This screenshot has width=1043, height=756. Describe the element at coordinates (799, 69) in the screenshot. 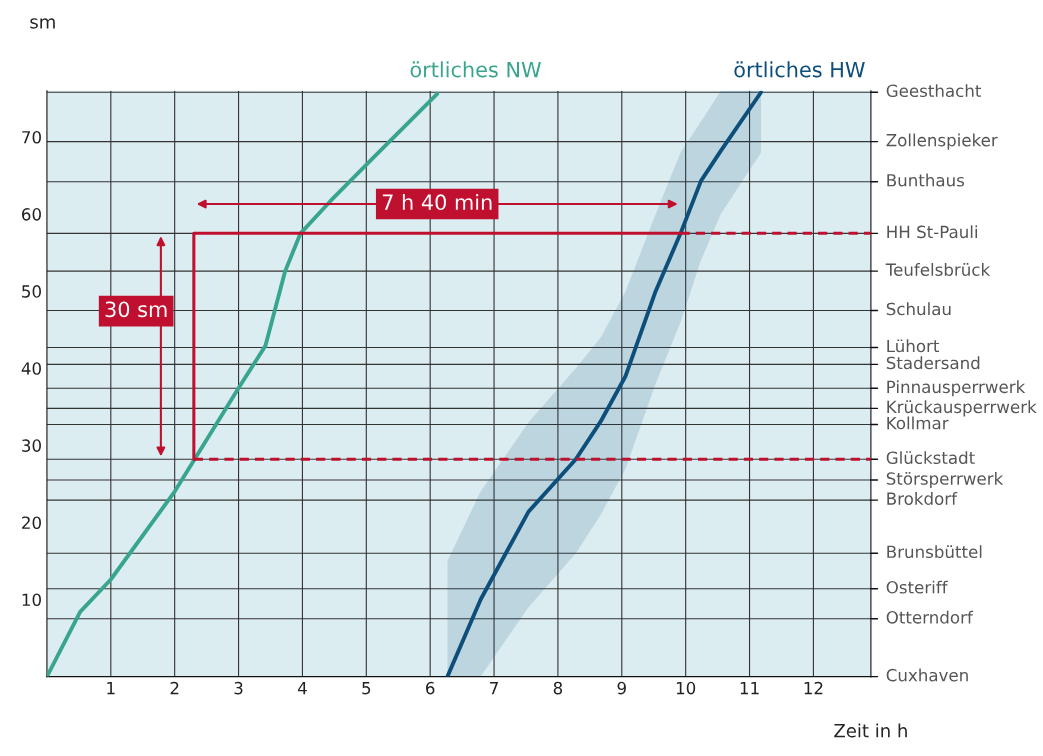

I see `series-label: örtliches HW` at that location.